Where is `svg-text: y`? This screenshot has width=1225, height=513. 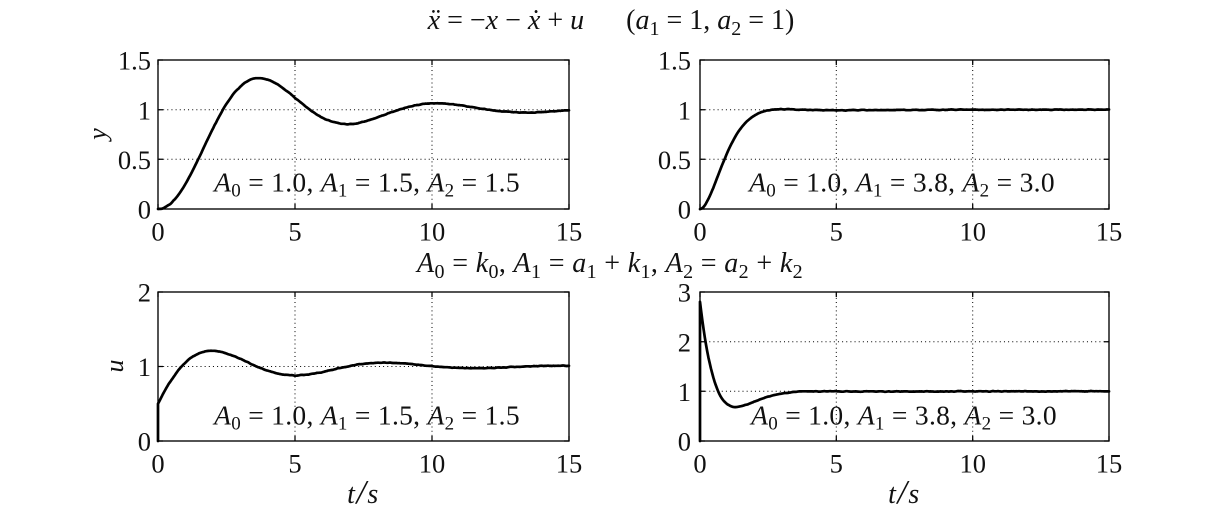 svg-text: y is located at coordinates (97, 135).